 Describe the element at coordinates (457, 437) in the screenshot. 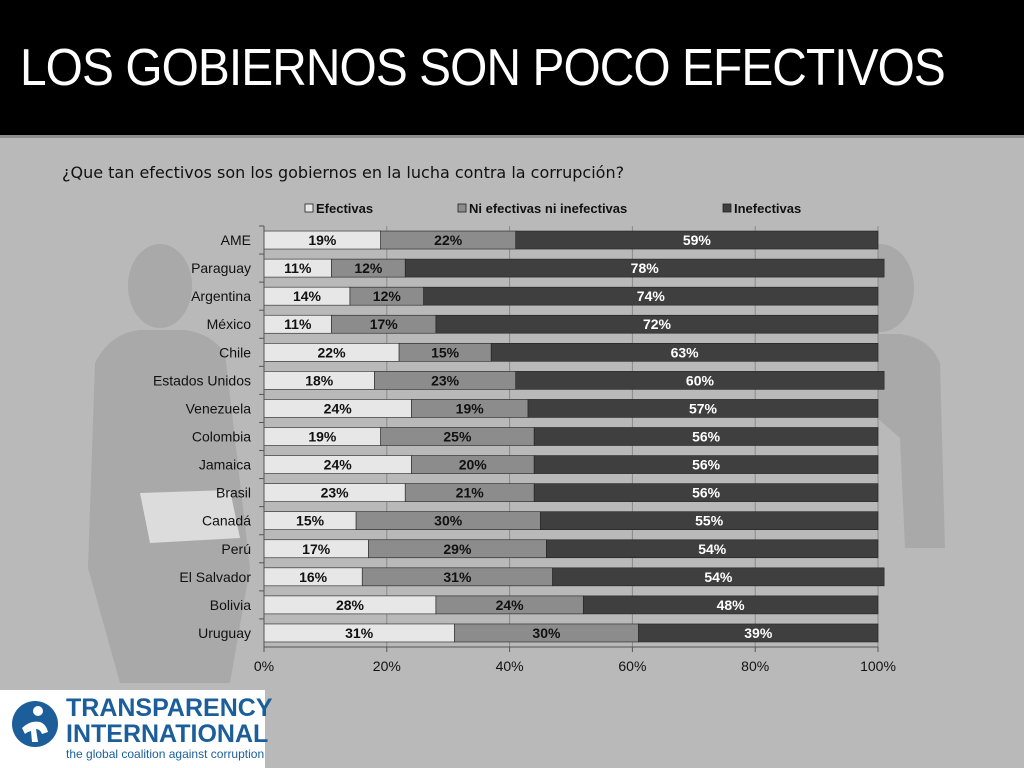

I see `data-label: 25%` at that location.